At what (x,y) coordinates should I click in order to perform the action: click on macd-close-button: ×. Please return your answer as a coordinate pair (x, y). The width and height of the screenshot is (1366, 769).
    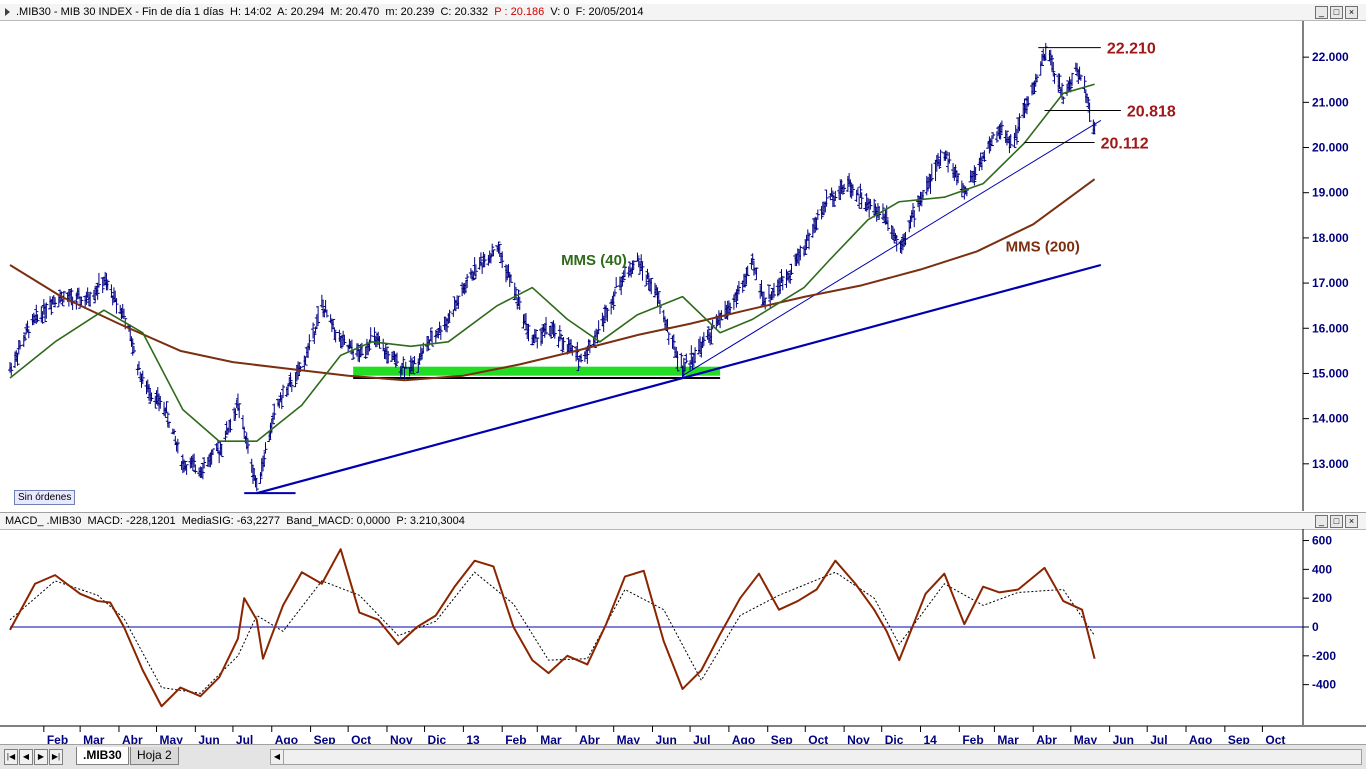
    Looking at the image, I should click on (1351, 521).